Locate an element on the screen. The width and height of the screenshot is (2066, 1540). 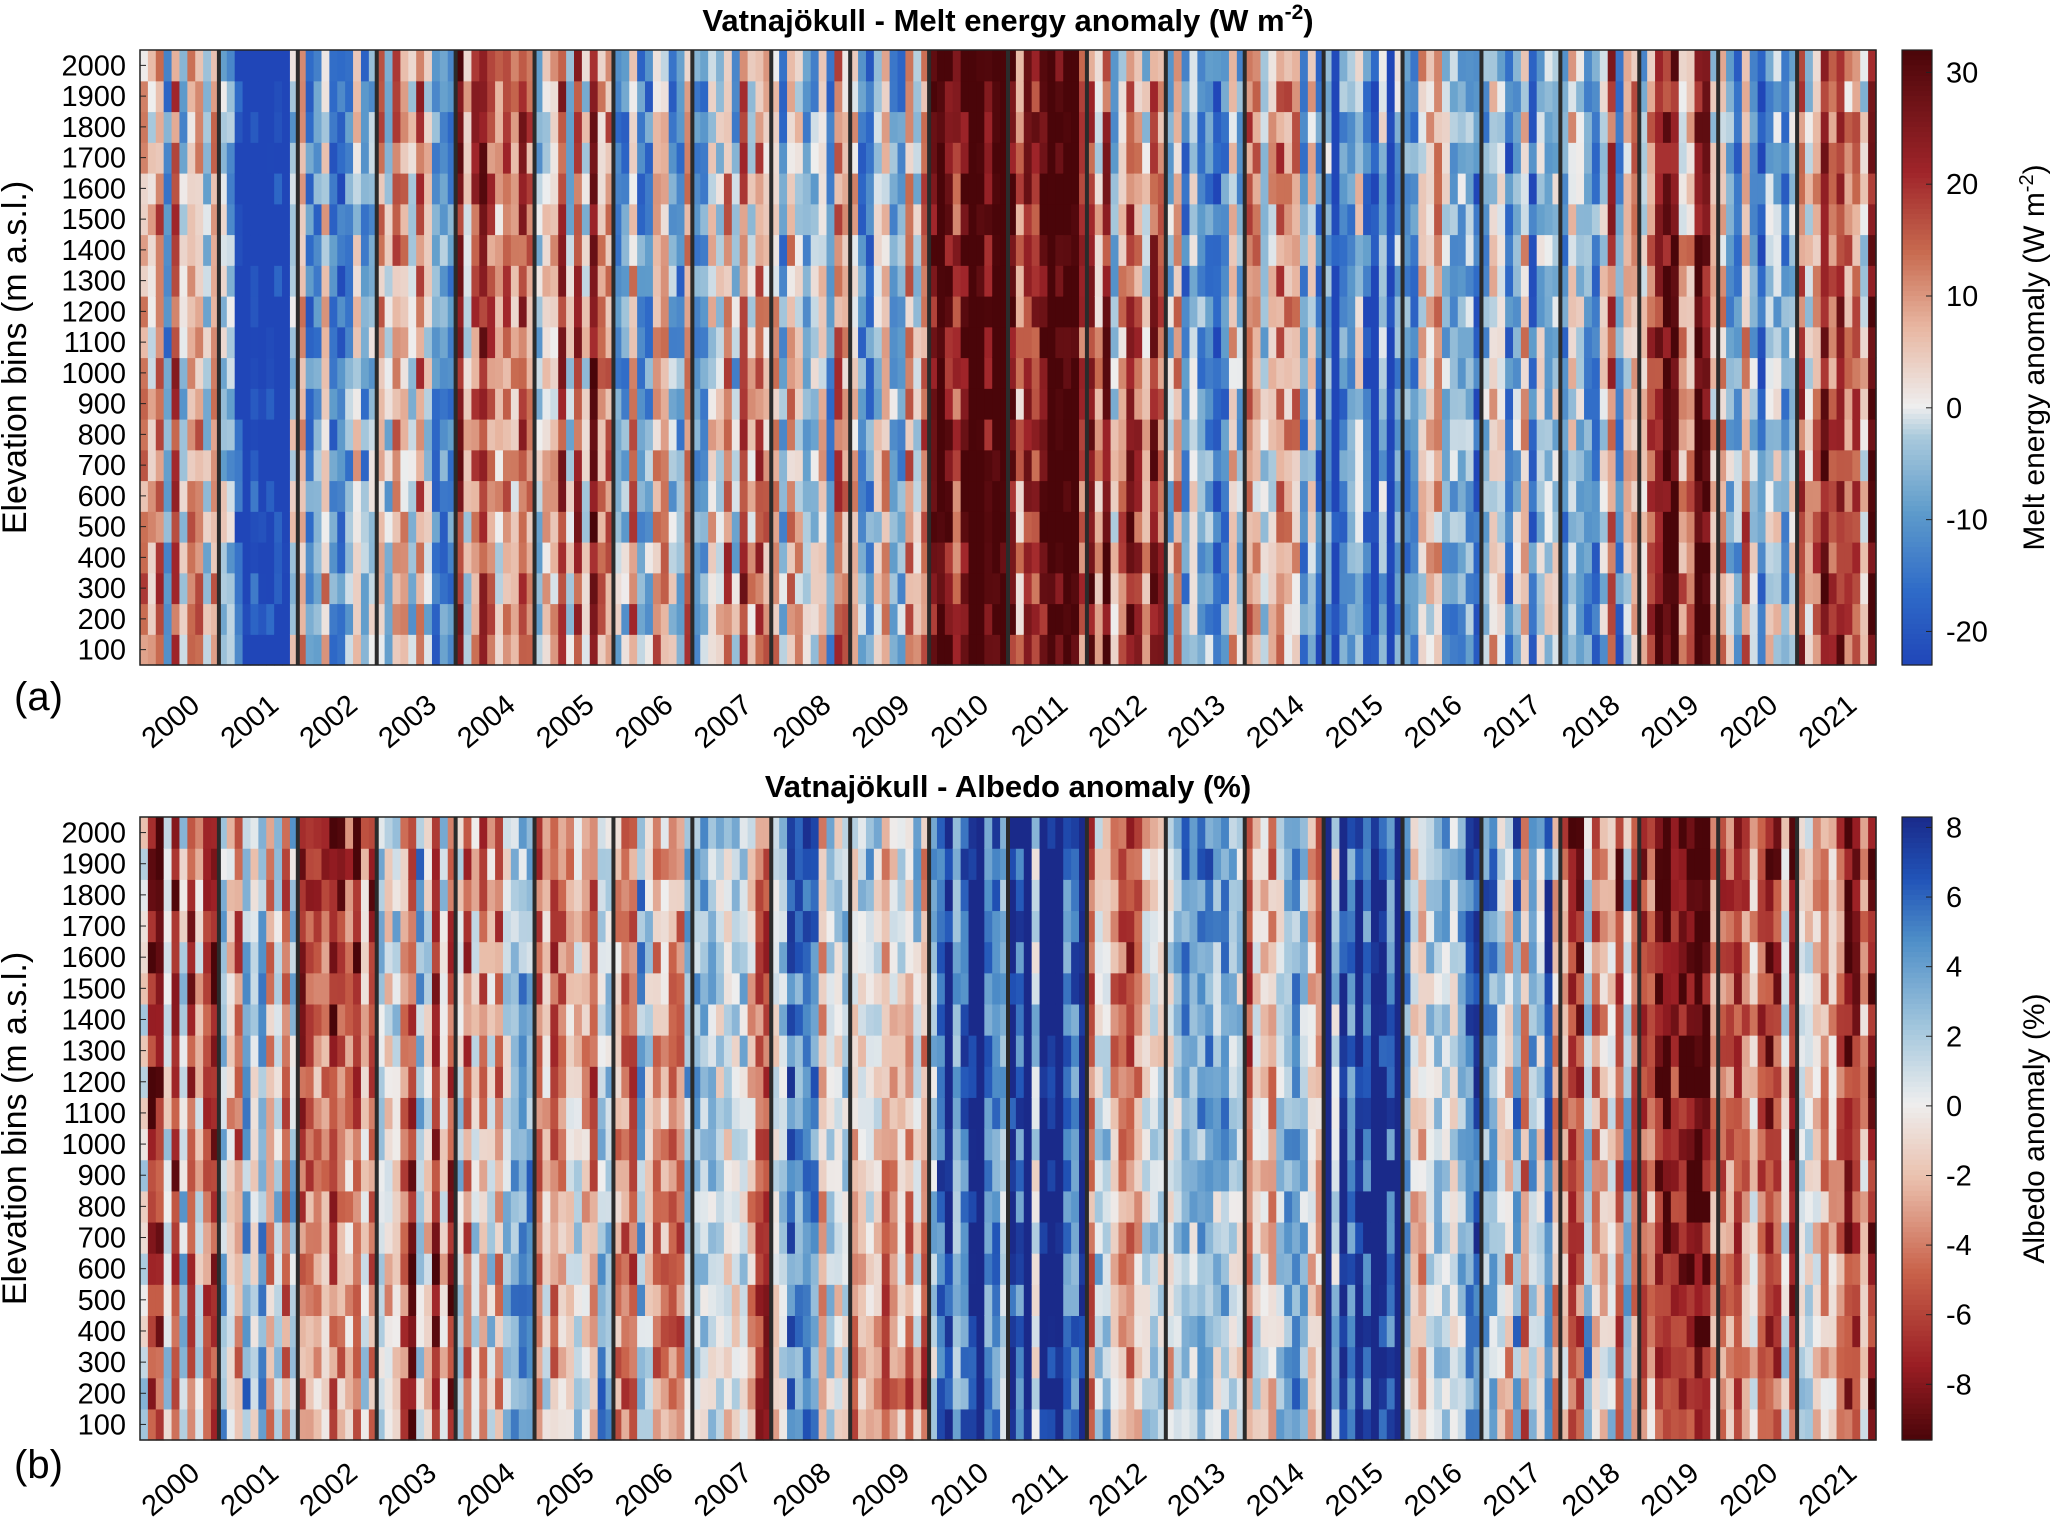
x-tick-label: 2019 is located at coordinates (1670, 722).